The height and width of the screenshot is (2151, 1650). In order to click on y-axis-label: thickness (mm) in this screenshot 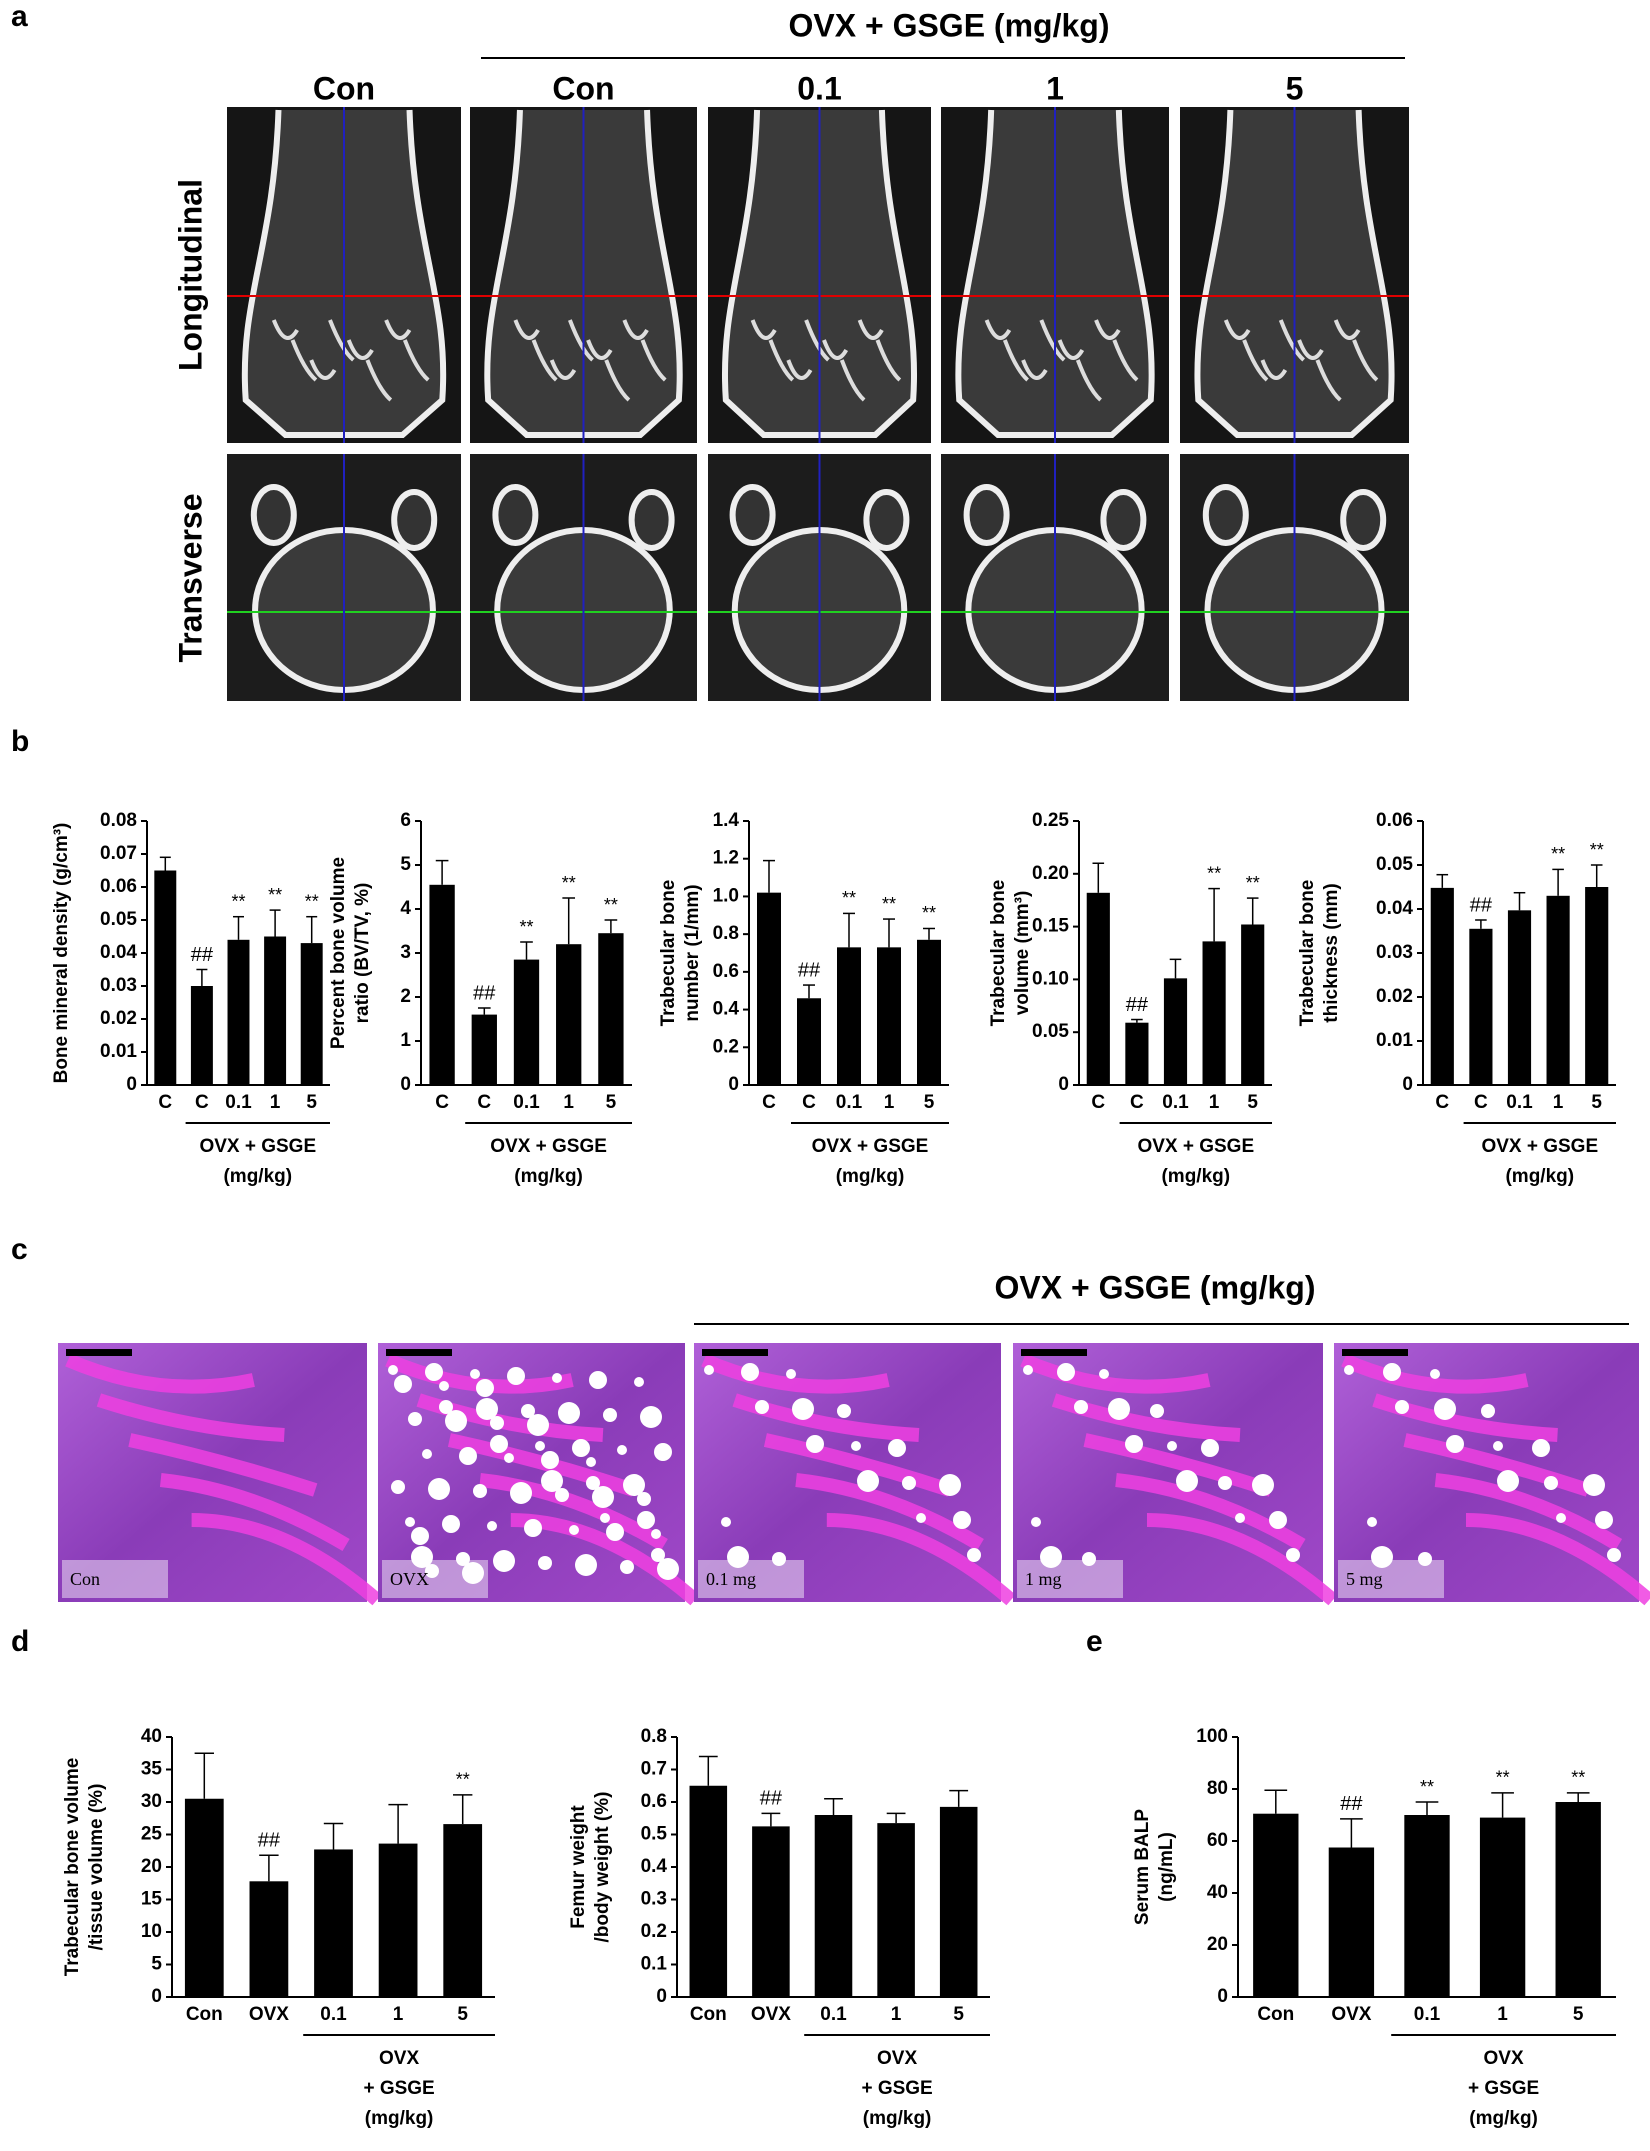, I will do `click(1331, 952)`.